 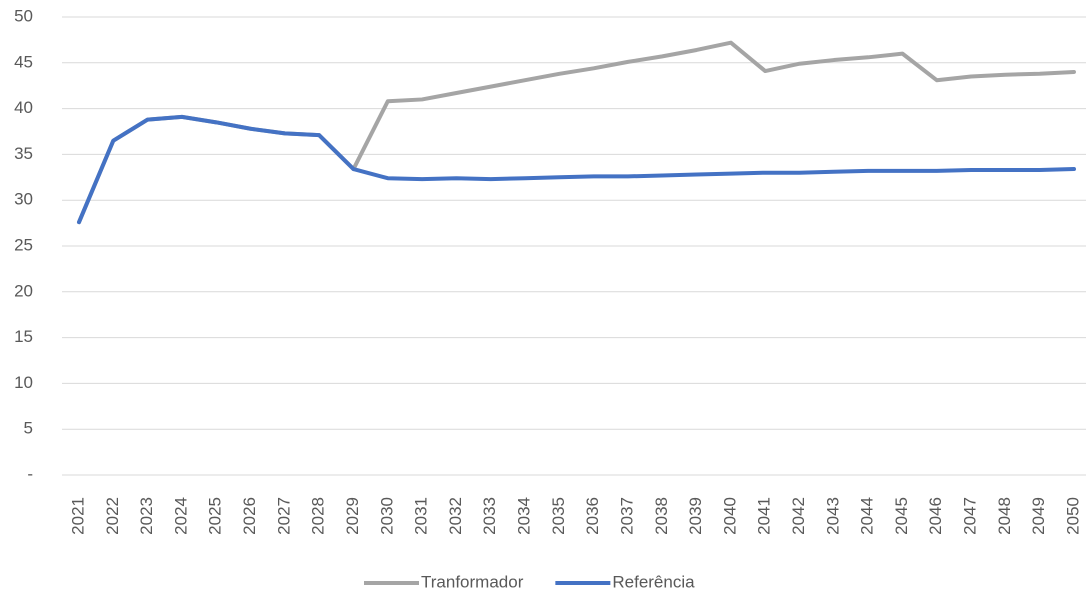 What do you see at coordinates (1004, 516) in the screenshot?
I see `x-tick-label: 2048` at bounding box center [1004, 516].